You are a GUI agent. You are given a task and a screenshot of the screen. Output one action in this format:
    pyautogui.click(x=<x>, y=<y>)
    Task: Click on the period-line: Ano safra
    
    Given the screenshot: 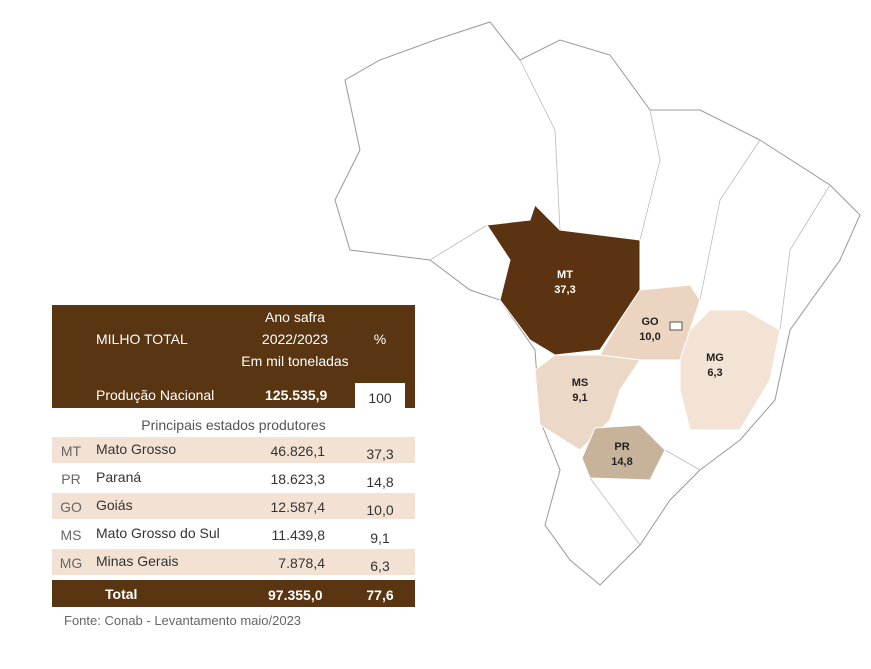 What is the action you would take?
    pyautogui.click(x=295, y=316)
    